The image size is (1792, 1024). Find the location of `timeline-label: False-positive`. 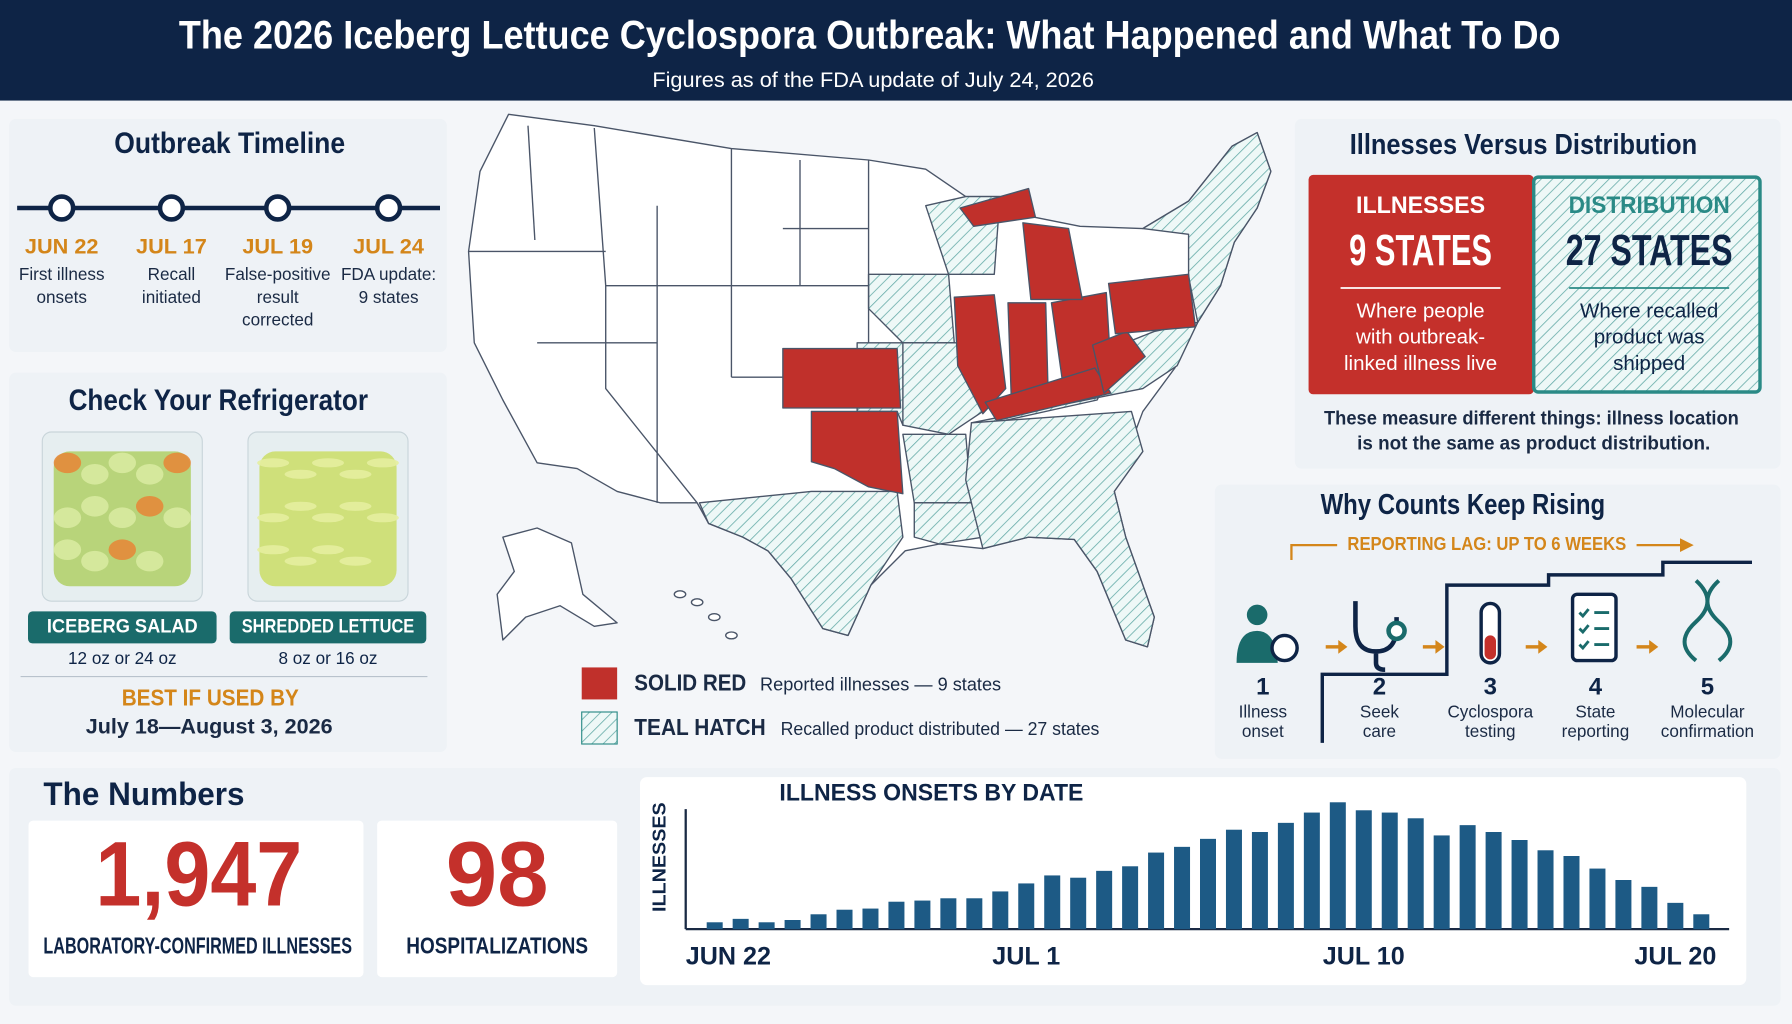

timeline-label: False-positive is located at coordinates (278, 274).